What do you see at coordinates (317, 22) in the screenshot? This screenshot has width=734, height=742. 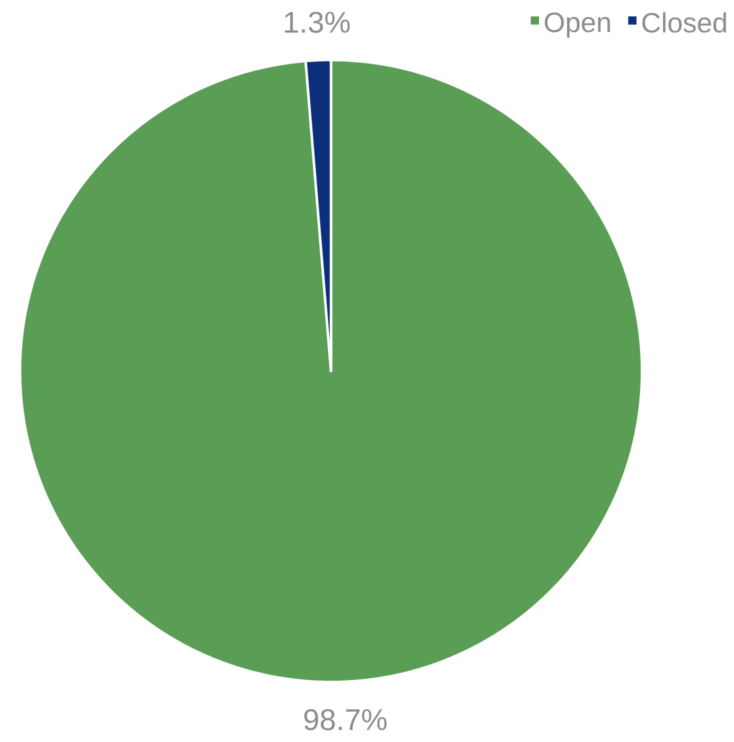 I see `data-label: 1.3%` at bounding box center [317, 22].